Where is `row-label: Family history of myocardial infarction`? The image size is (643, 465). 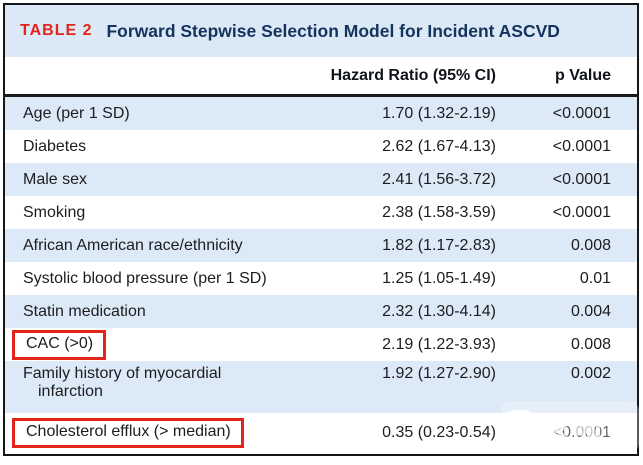
row-label: Family history of myocardial infarction is located at coordinates (165, 383).